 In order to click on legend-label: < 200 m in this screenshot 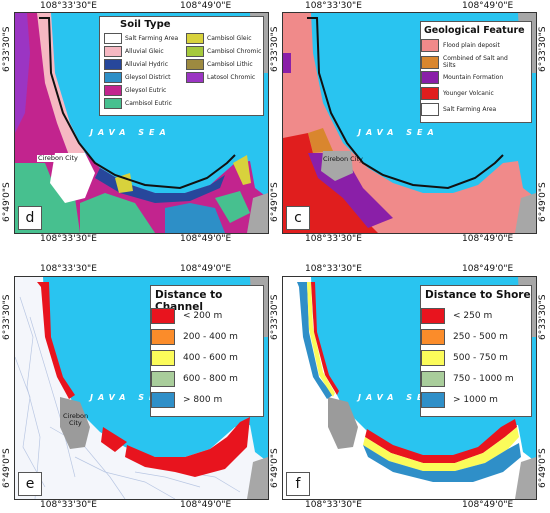, I will do `click(203, 316)`.